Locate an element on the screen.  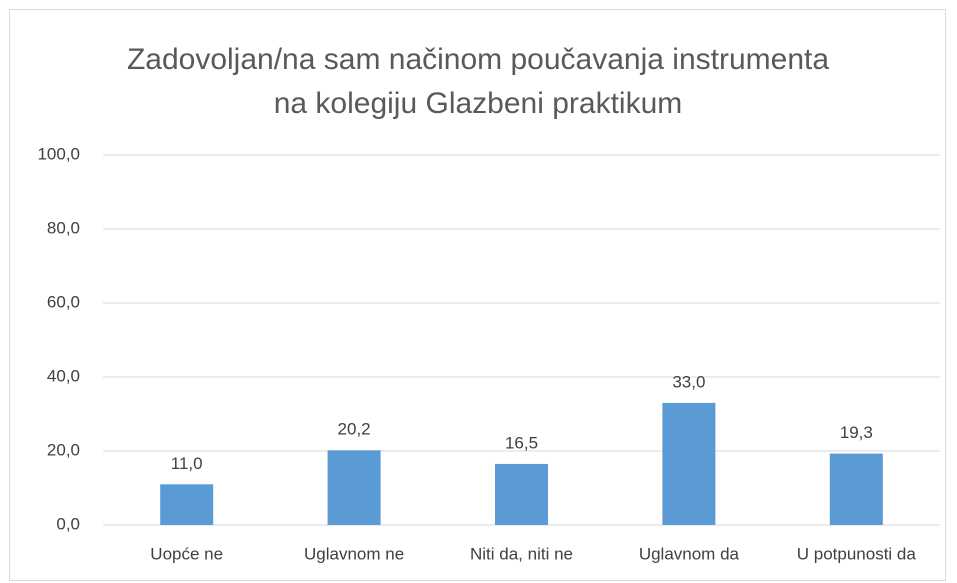
y-tick-label: 100,0 is located at coordinates (58, 153).